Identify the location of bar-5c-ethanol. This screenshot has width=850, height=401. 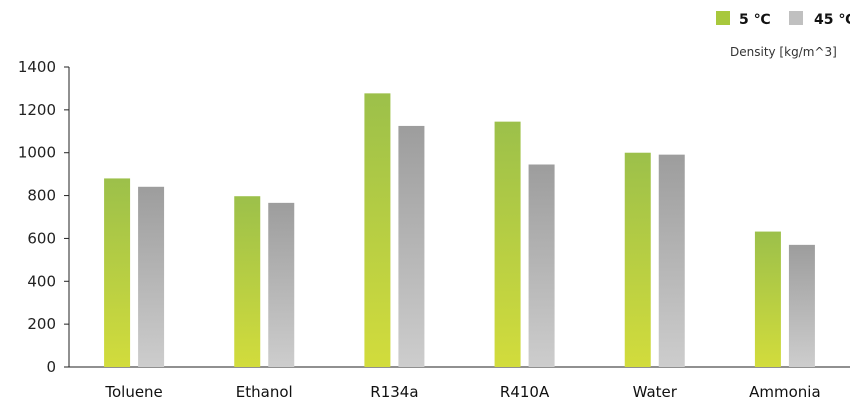
(247, 281).